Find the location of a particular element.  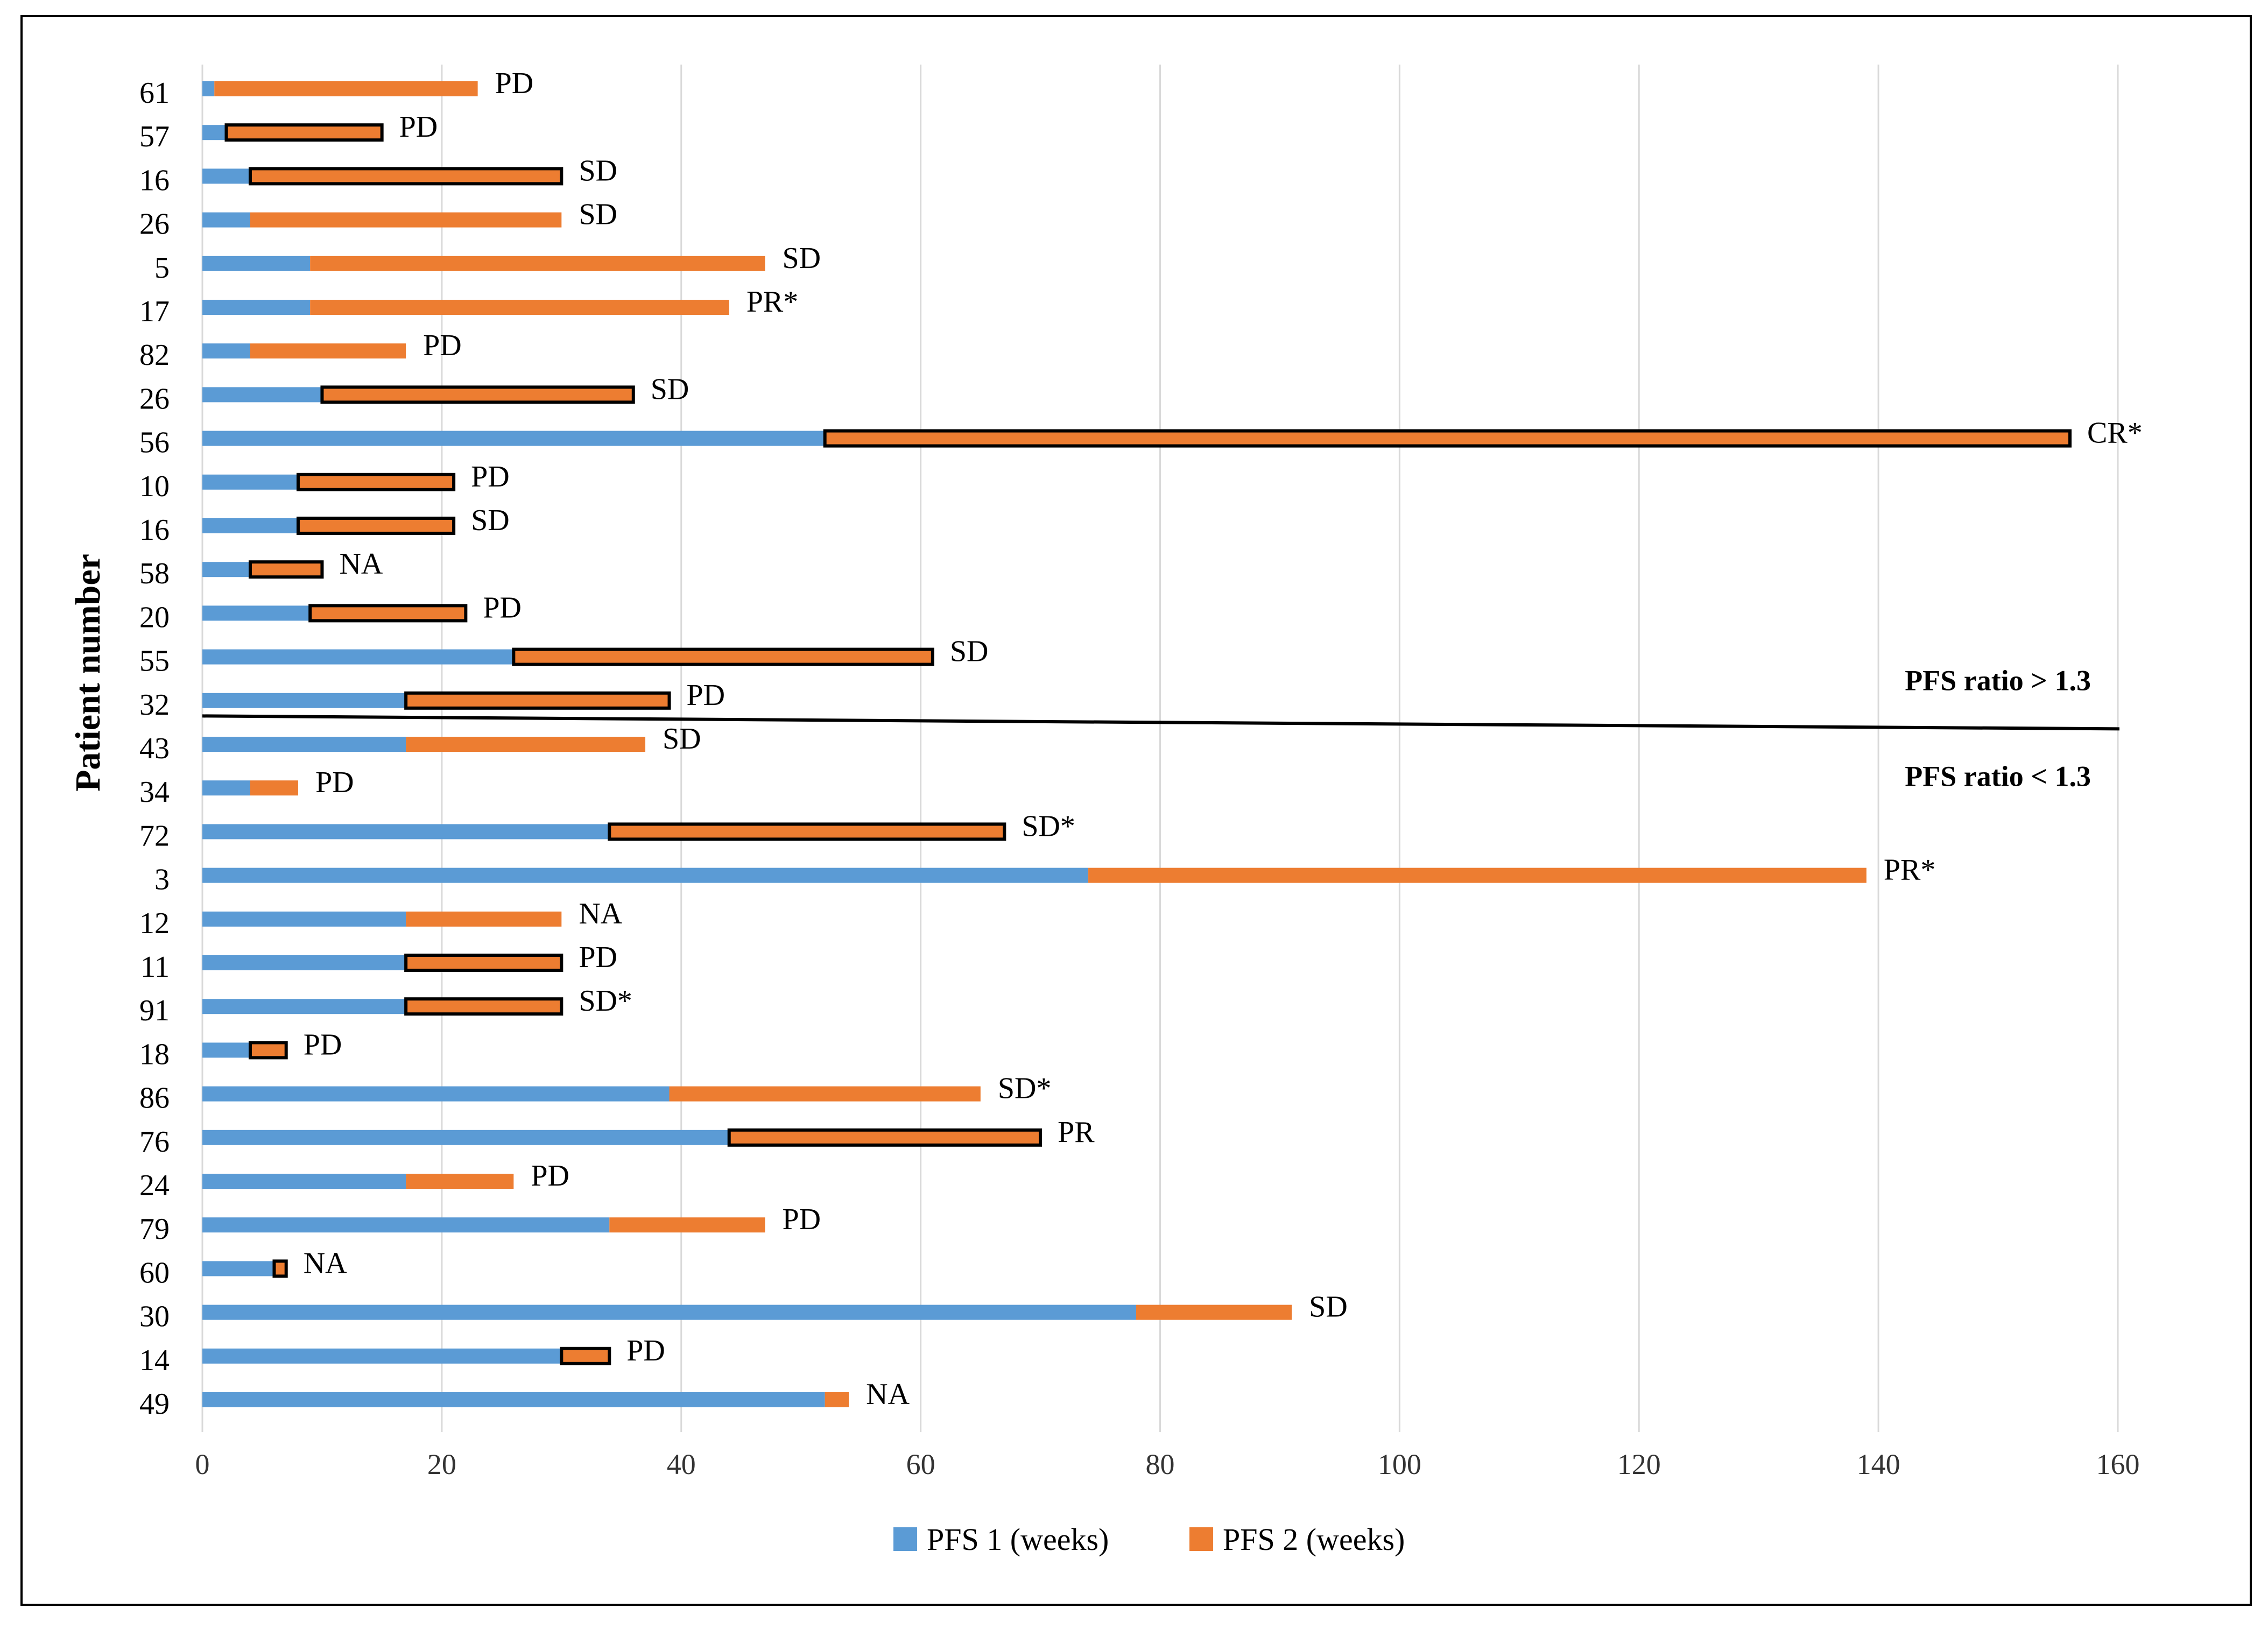

patient-label: 14 is located at coordinates (154, 1360).